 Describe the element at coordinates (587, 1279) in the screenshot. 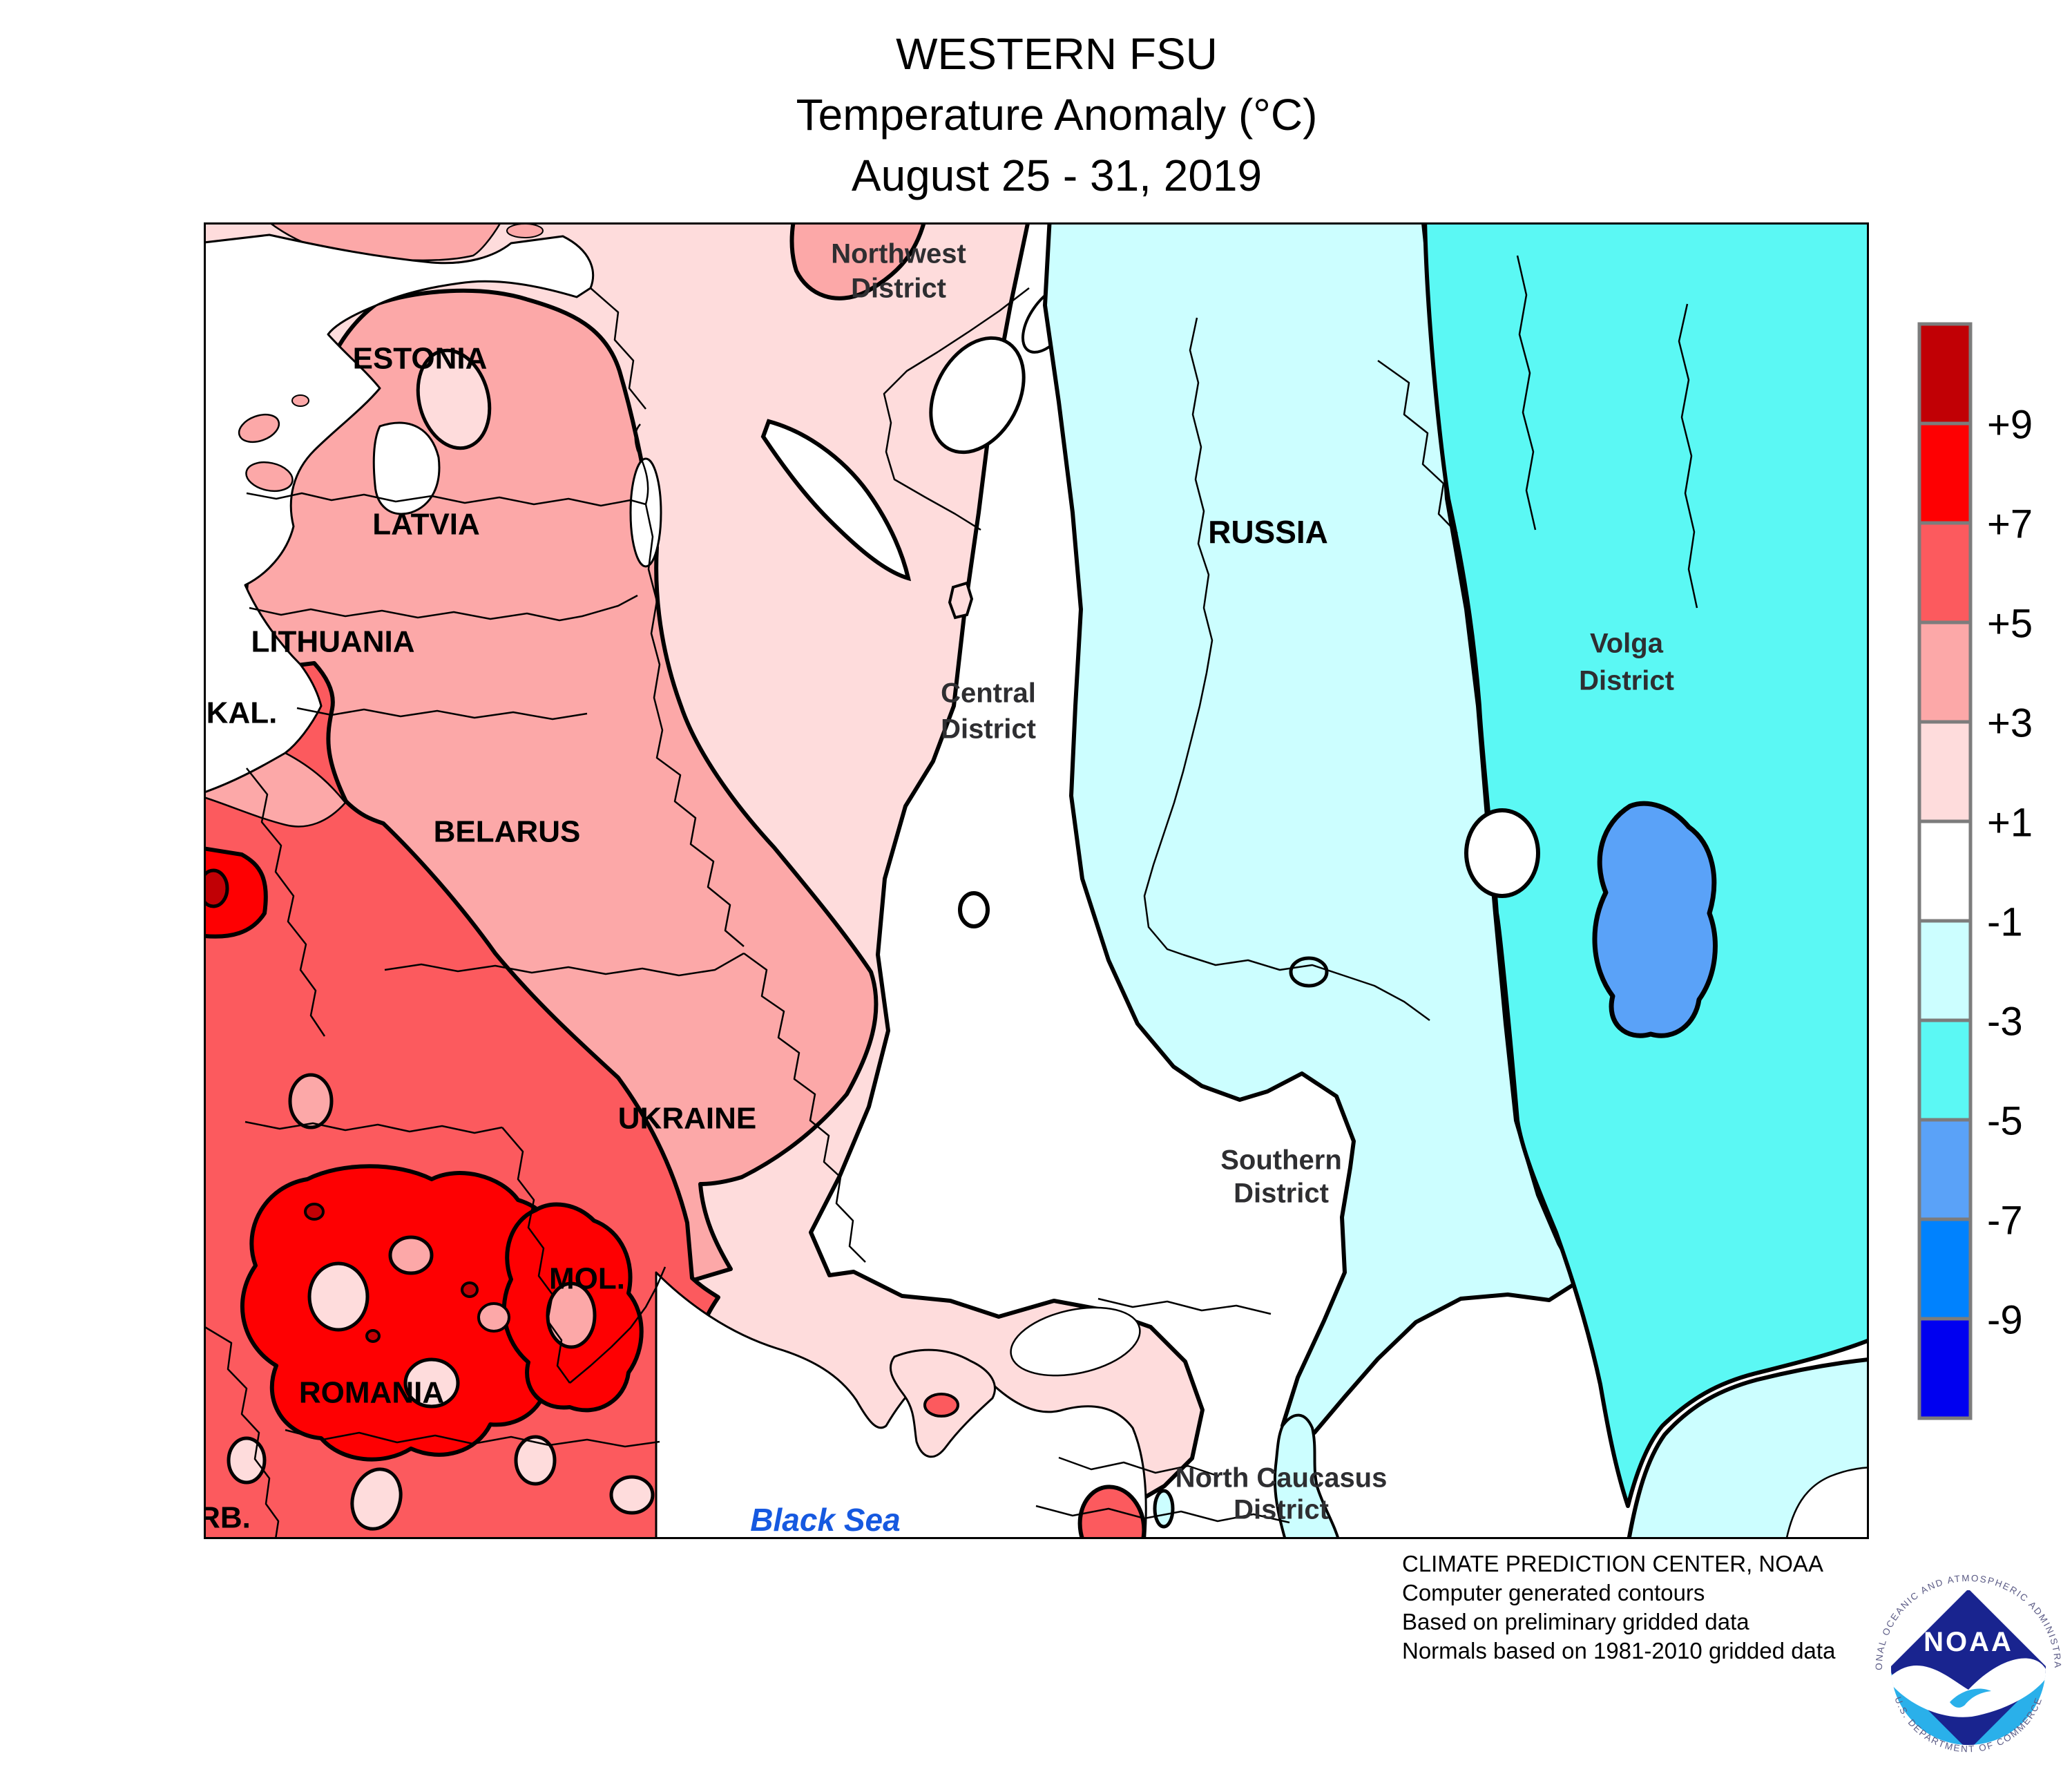

I see `label-moldova: MOL.` at that location.